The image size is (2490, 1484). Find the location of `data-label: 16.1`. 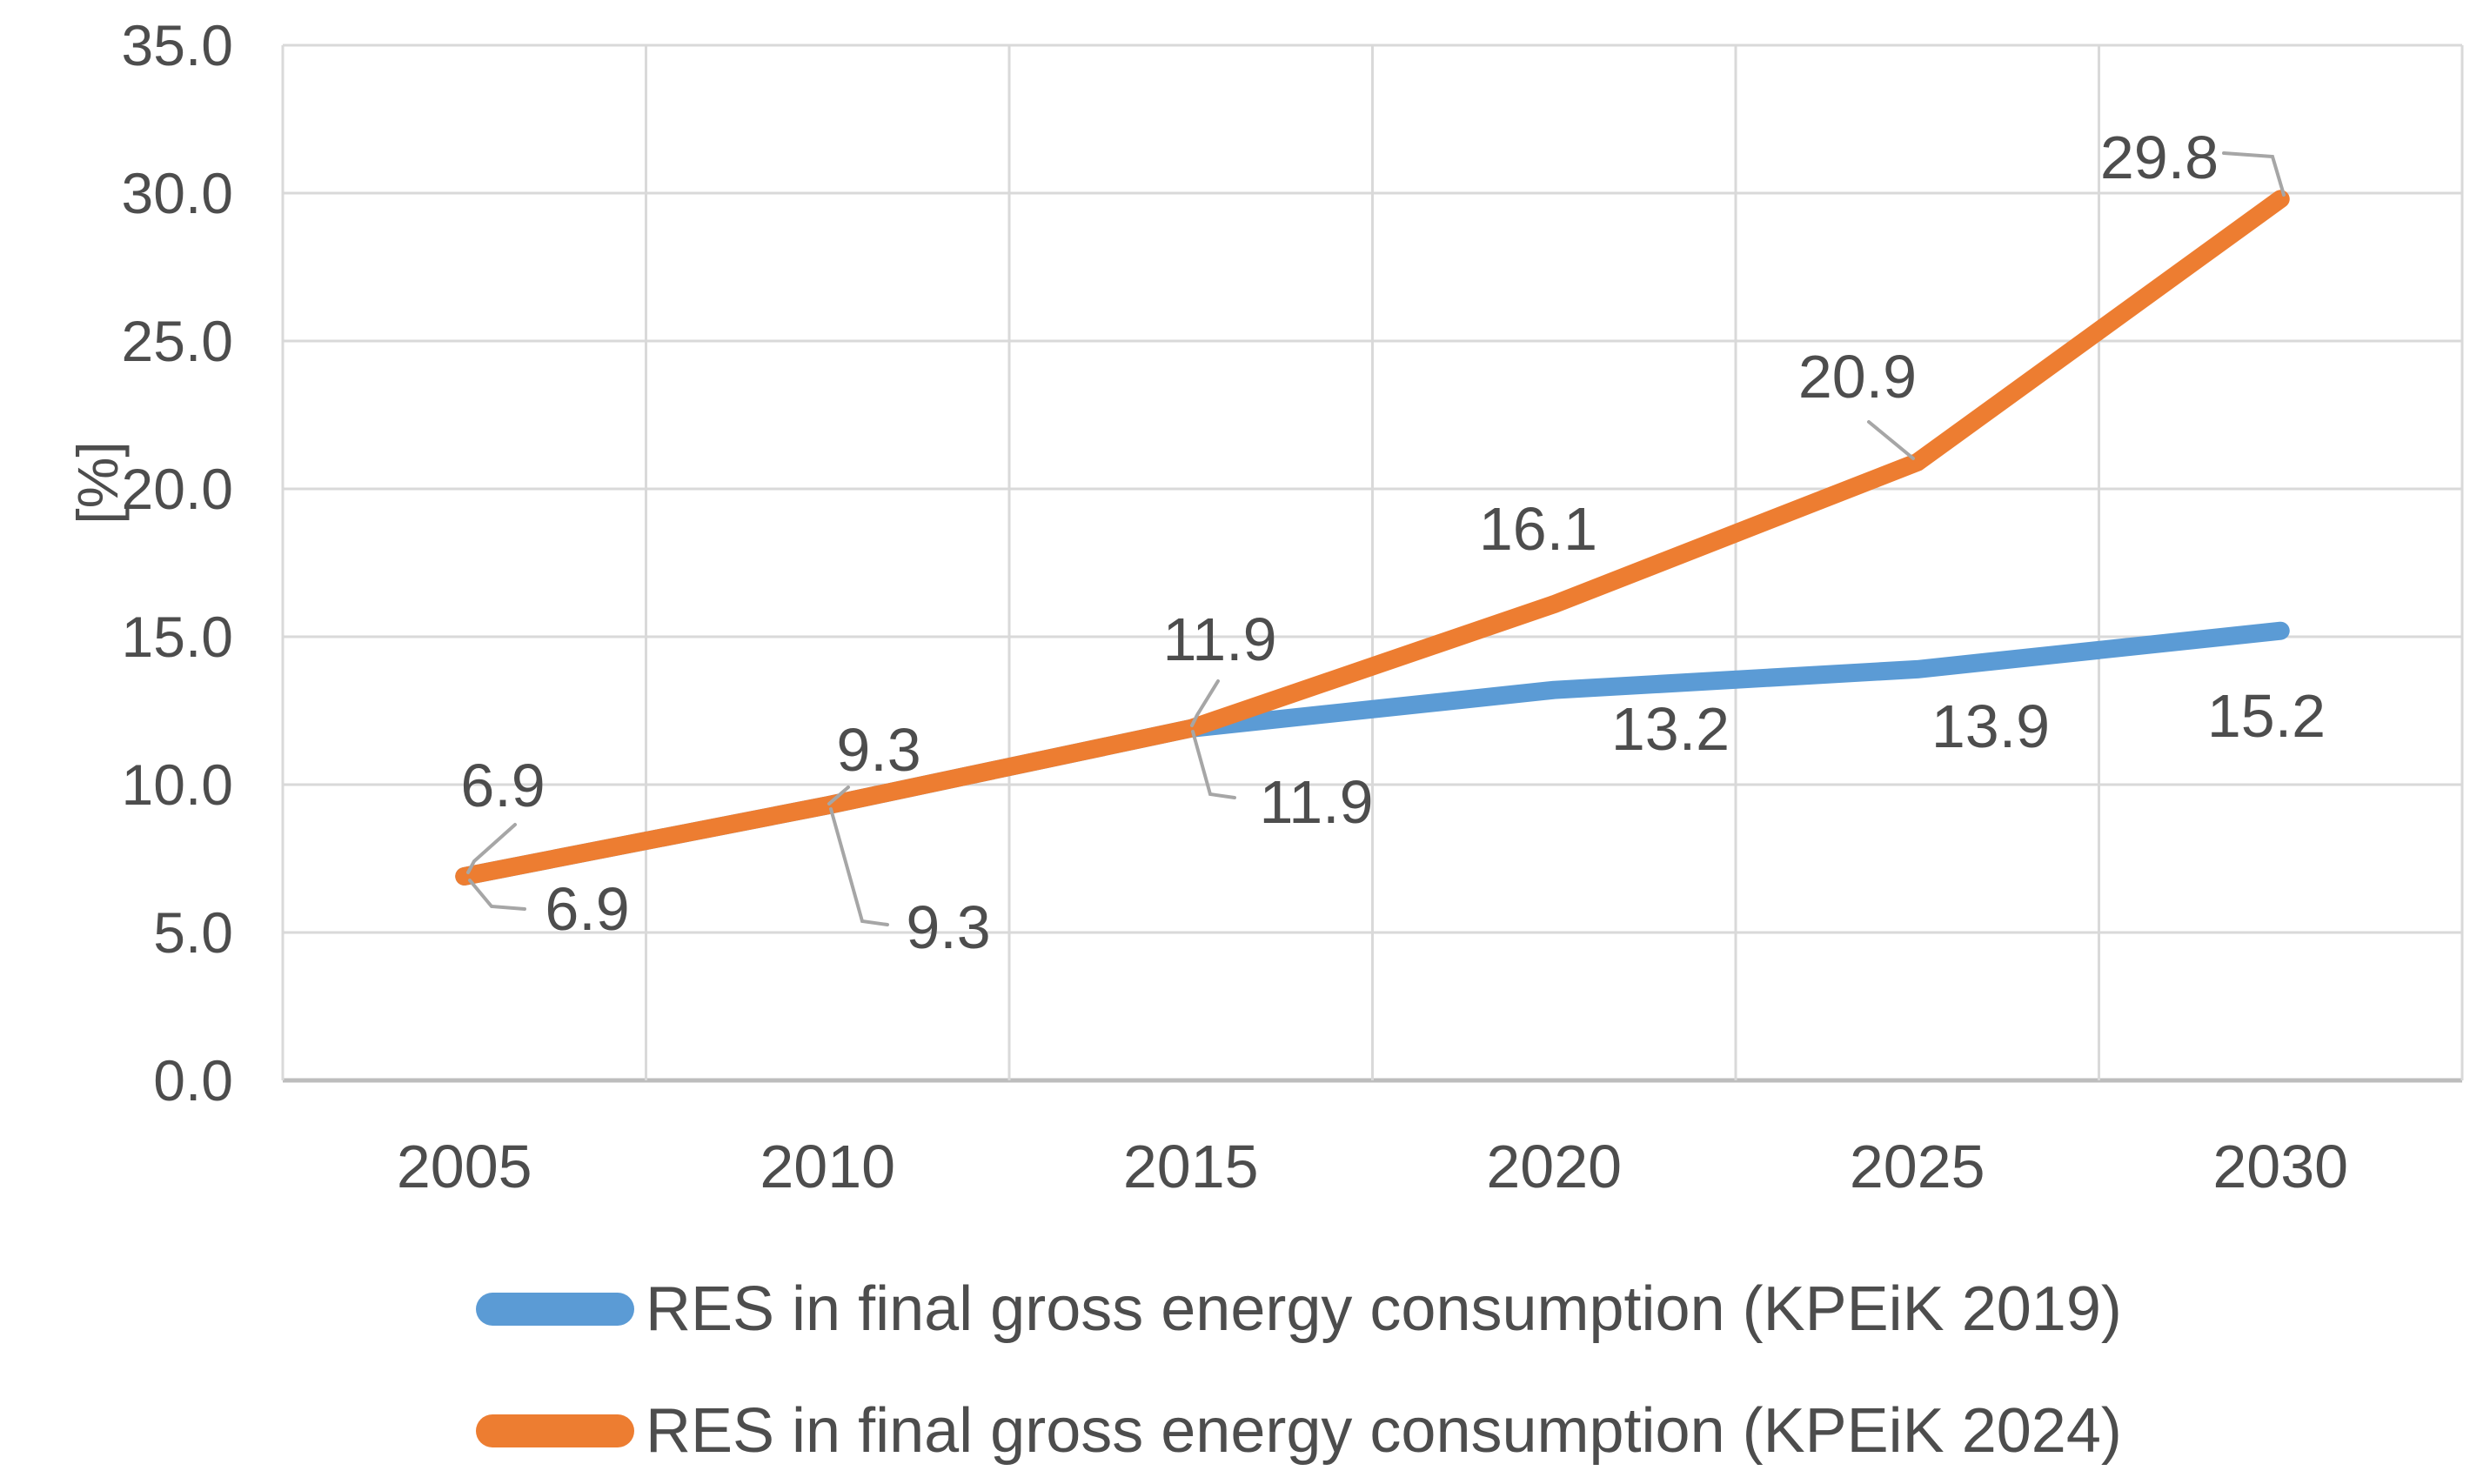

data-label: 16.1 is located at coordinates (1538, 529).